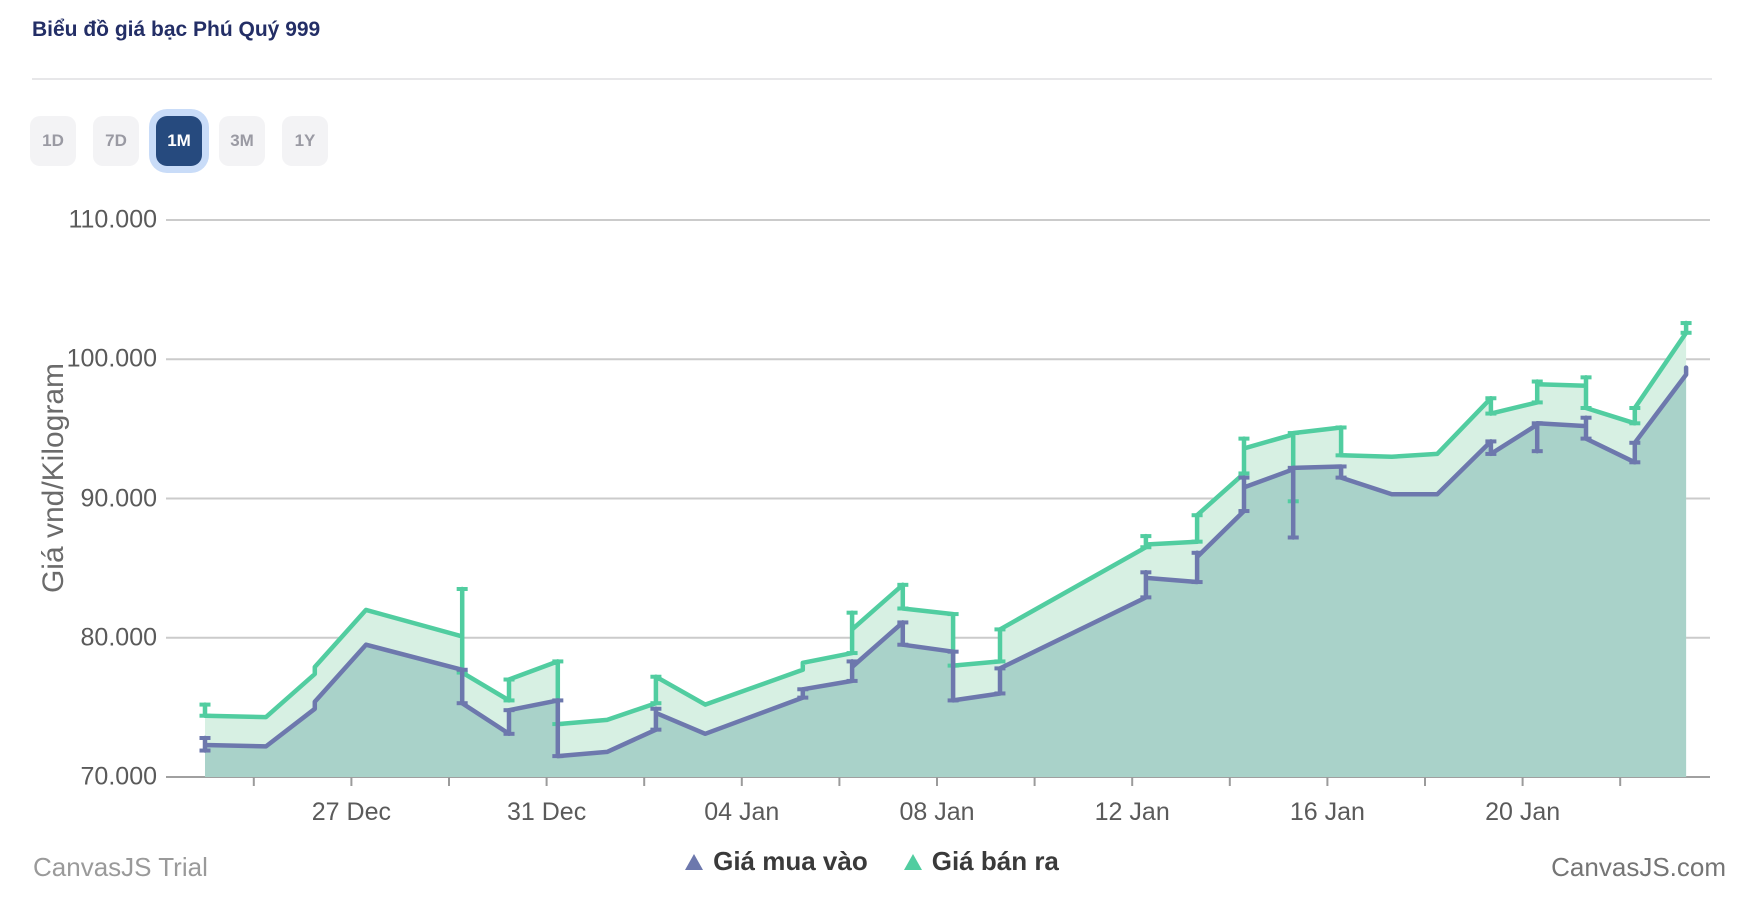  What do you see at coordinates (1327, 812) in the screenshot?
I see `x-tick-label: 16 Jan` at bounding box center [1327, 812].